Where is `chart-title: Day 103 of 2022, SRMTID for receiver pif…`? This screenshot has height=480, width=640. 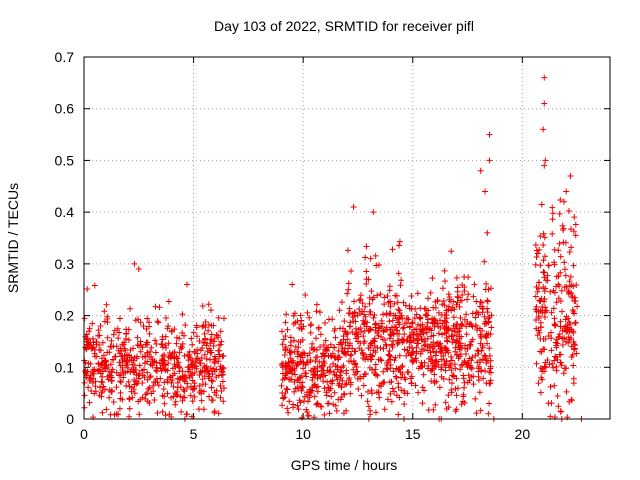 chart-title: Day 103 of 2022, SRMTID for receiver pif… is located at coordinates (344, 26).